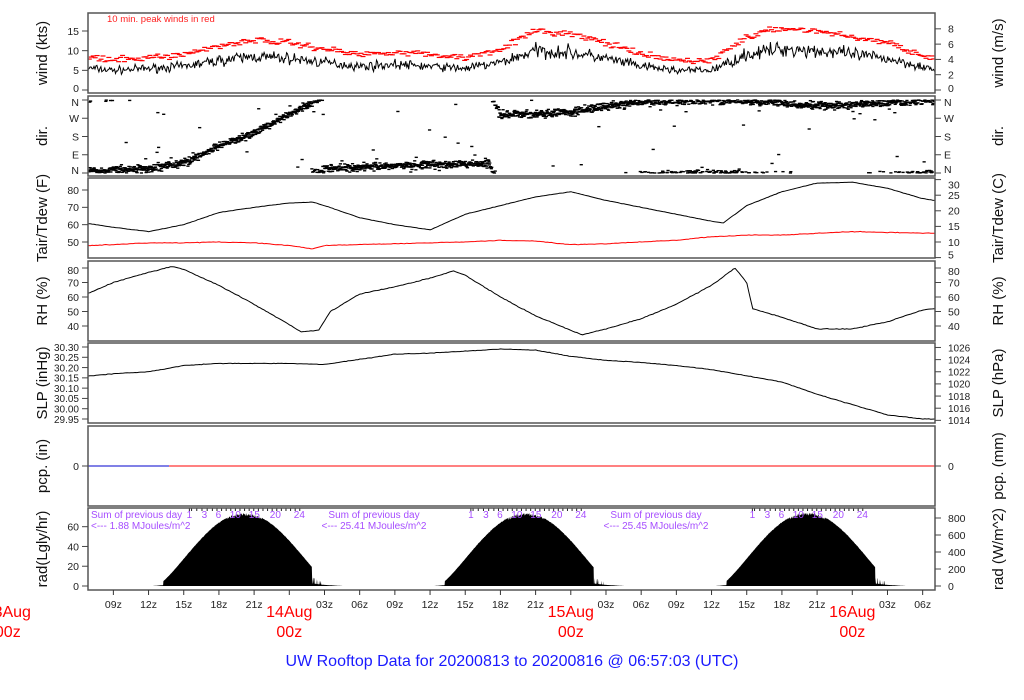  Describe the element at coordinates (947, 137) in the screenshot. I see `y-tick-label-right: S` at that location.